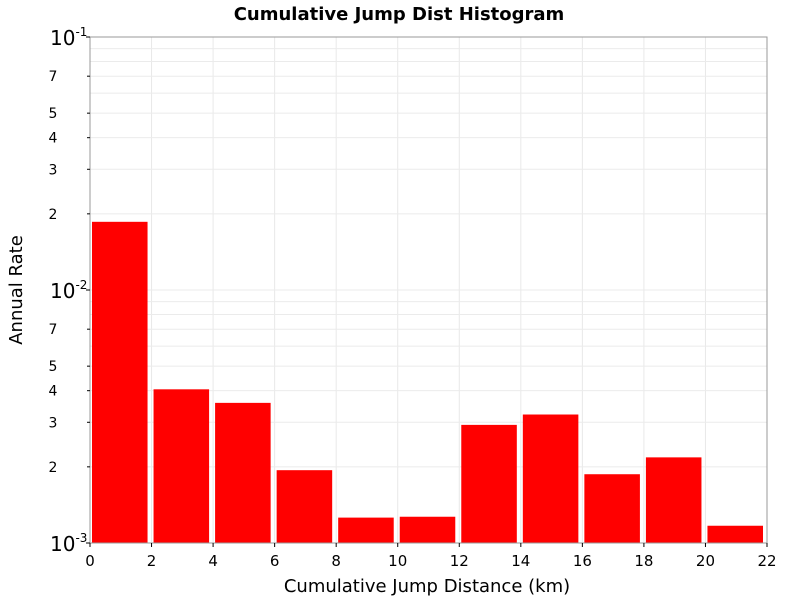 The image size is (800, 600). I want to click on x-tick-label: 6, so click(275, 561).